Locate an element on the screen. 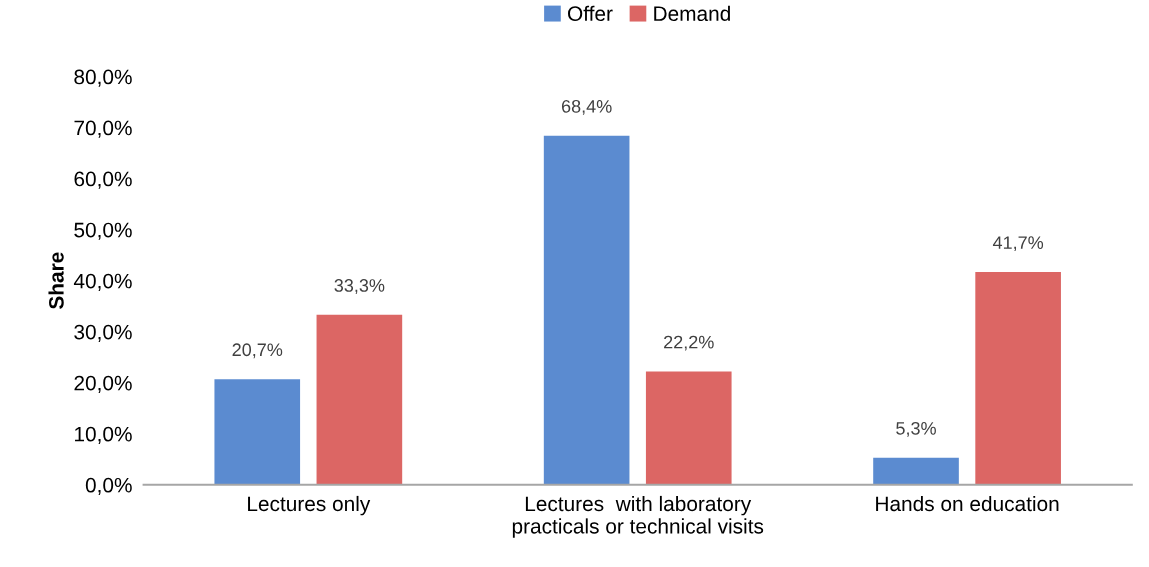 This screenshot has height=567, width=1149. x-tick-label: Hands on education is located at coordinates (967, 503).